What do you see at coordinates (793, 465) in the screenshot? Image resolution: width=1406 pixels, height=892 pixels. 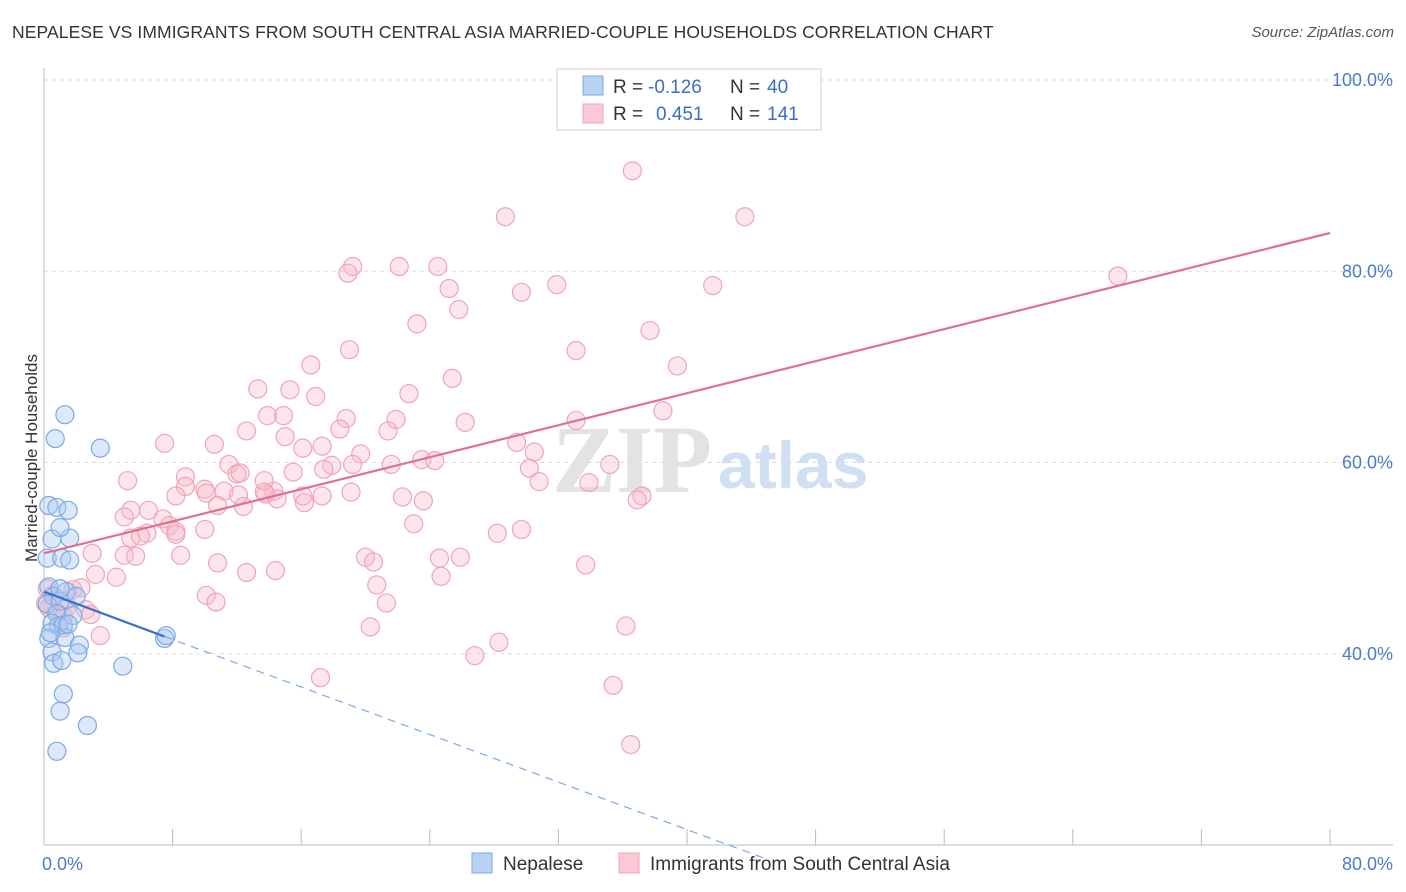 I see `watermark-atlas: atlas` at bounding box center [793, 465].